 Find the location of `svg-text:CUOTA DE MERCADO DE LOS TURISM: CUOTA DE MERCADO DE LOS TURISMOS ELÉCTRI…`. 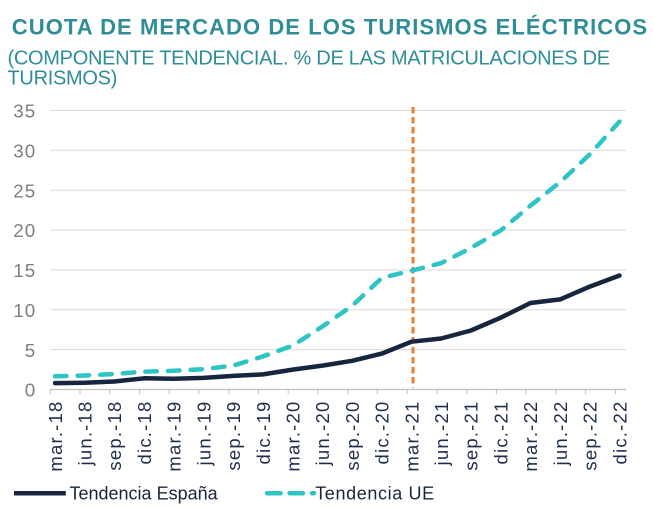

svg-text:CUOTA DE MERCADO DE LOS TURISM: CUOTA DE MERCADO DE LOS TURISMOS ELÉCTRI… is located at coordinates (330, 27).